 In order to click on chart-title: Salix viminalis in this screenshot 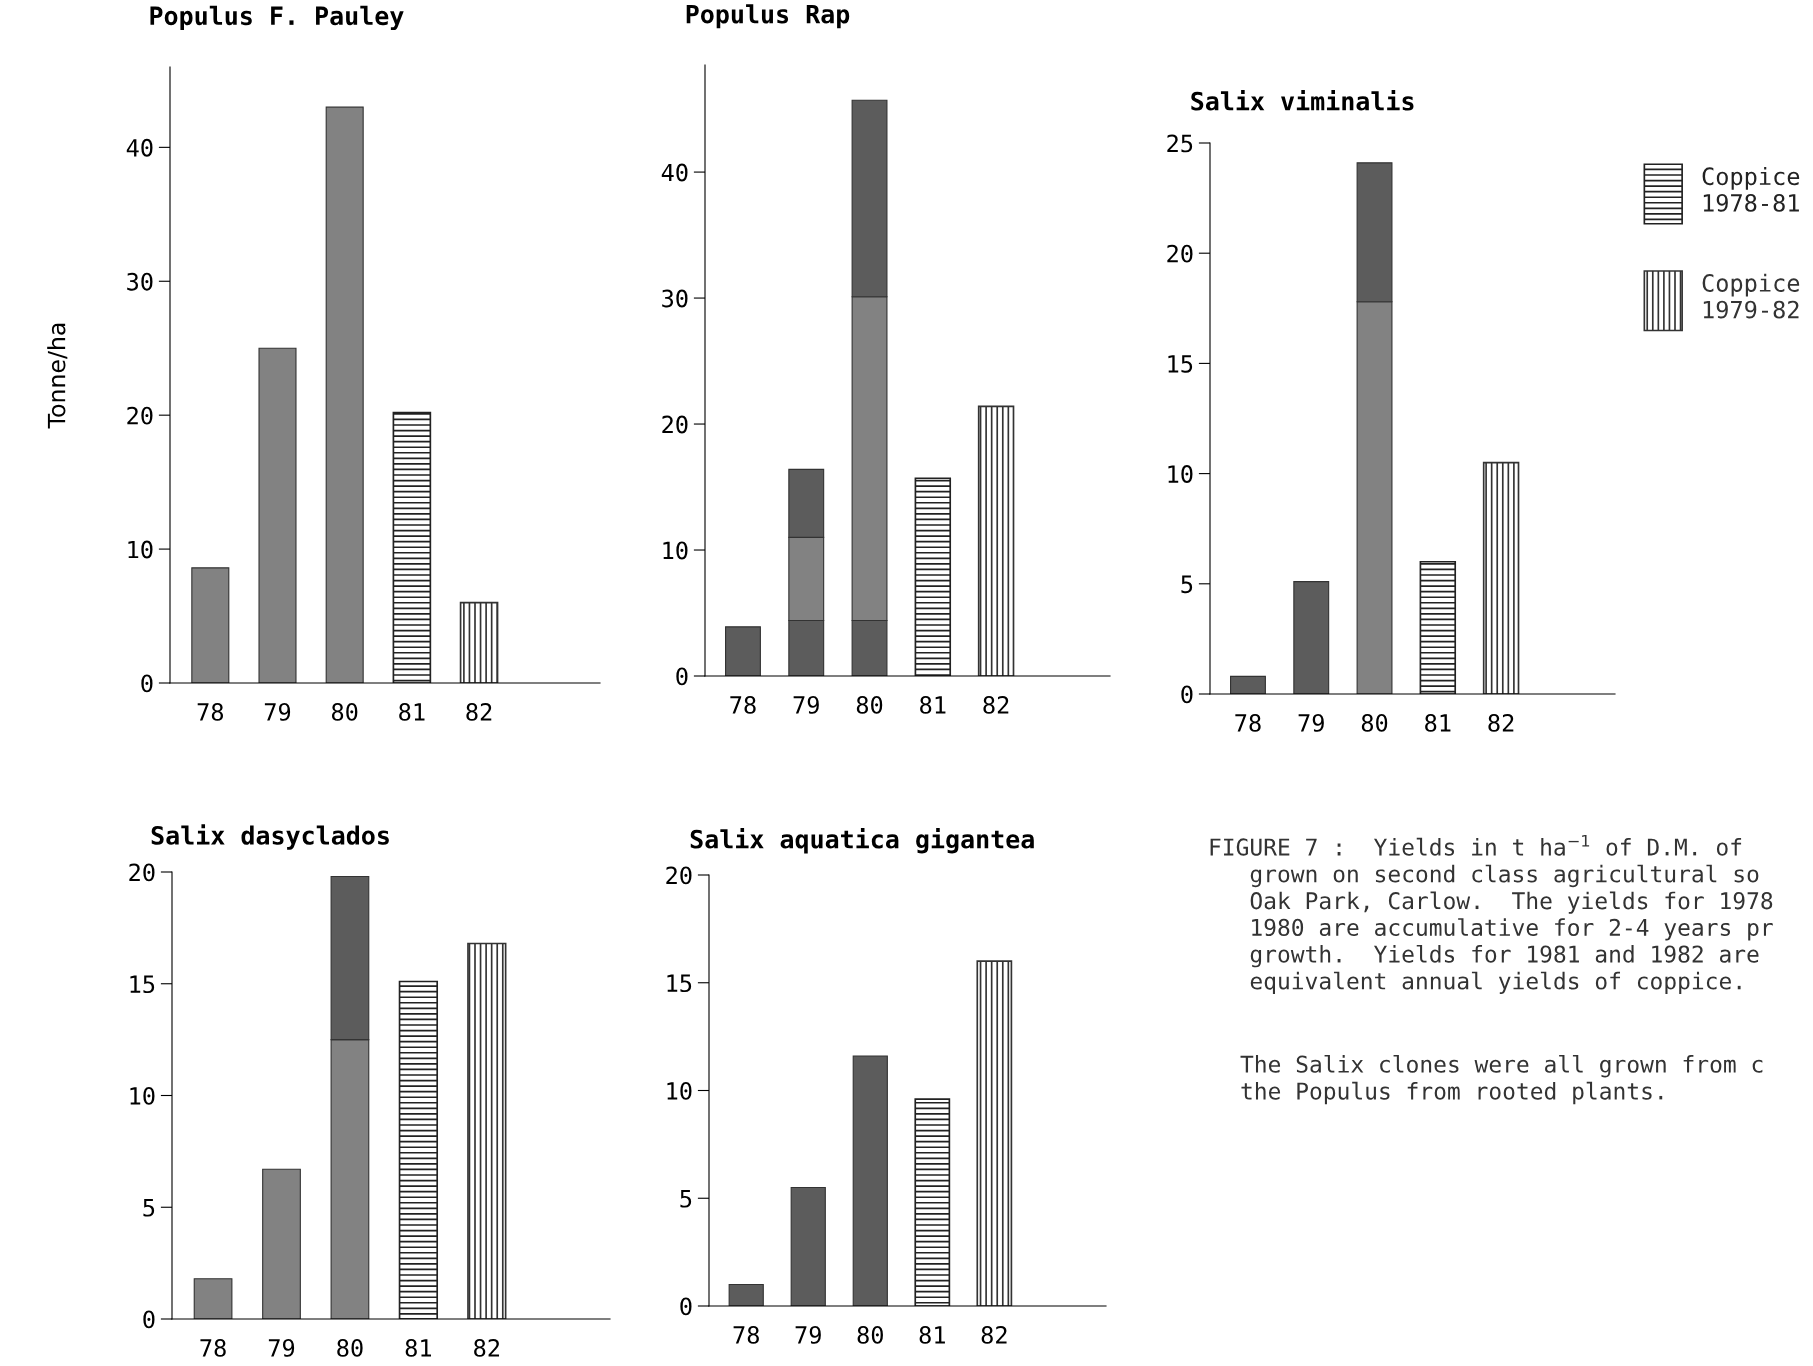, I will do `click(1302, 100)`.